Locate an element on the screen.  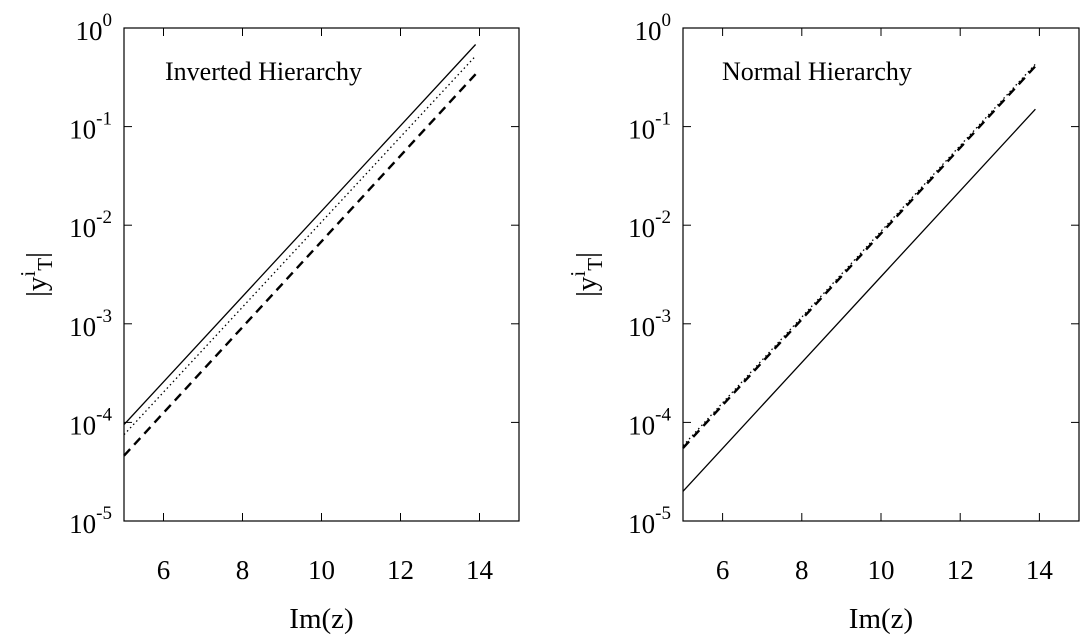
panel-annotation: Inverted Hierarchy is located at coordinates (263, 71).